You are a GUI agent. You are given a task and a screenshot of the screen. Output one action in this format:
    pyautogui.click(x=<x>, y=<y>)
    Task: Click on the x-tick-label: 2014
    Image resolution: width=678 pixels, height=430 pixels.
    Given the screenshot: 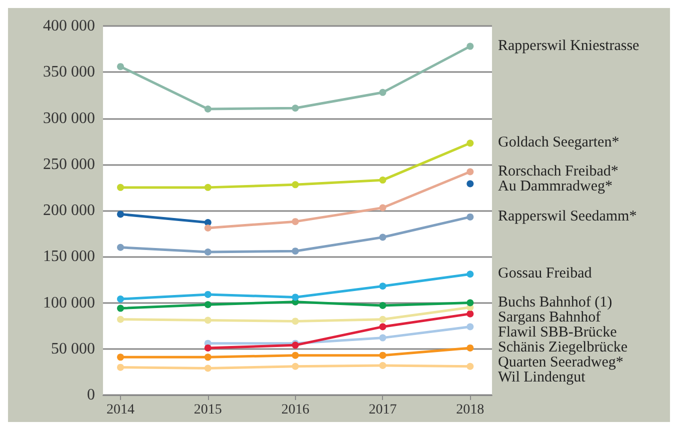 What is the action you would take?
    pyautogui.click(x=120, y=410)
    